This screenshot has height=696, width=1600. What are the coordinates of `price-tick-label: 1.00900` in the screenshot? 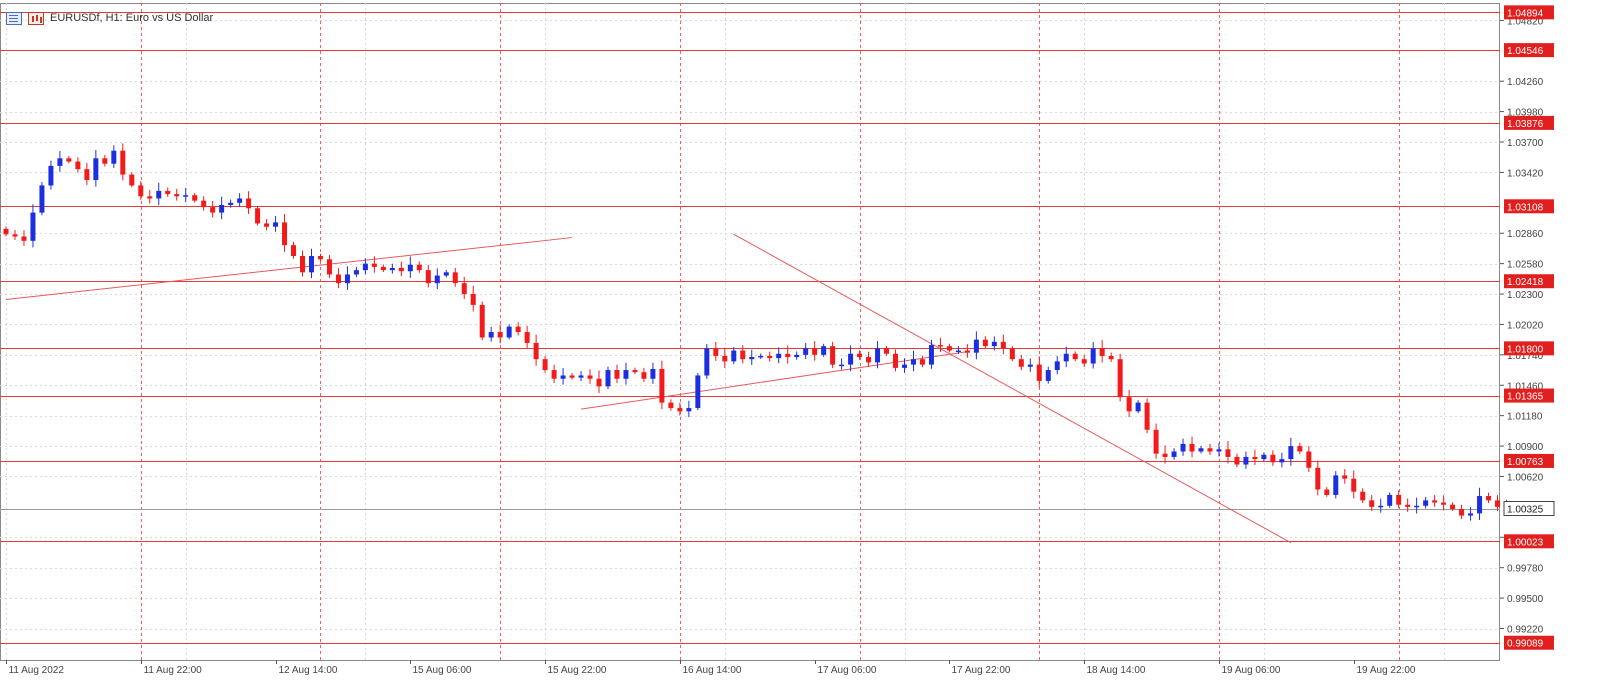 It's located at (1525, 447).